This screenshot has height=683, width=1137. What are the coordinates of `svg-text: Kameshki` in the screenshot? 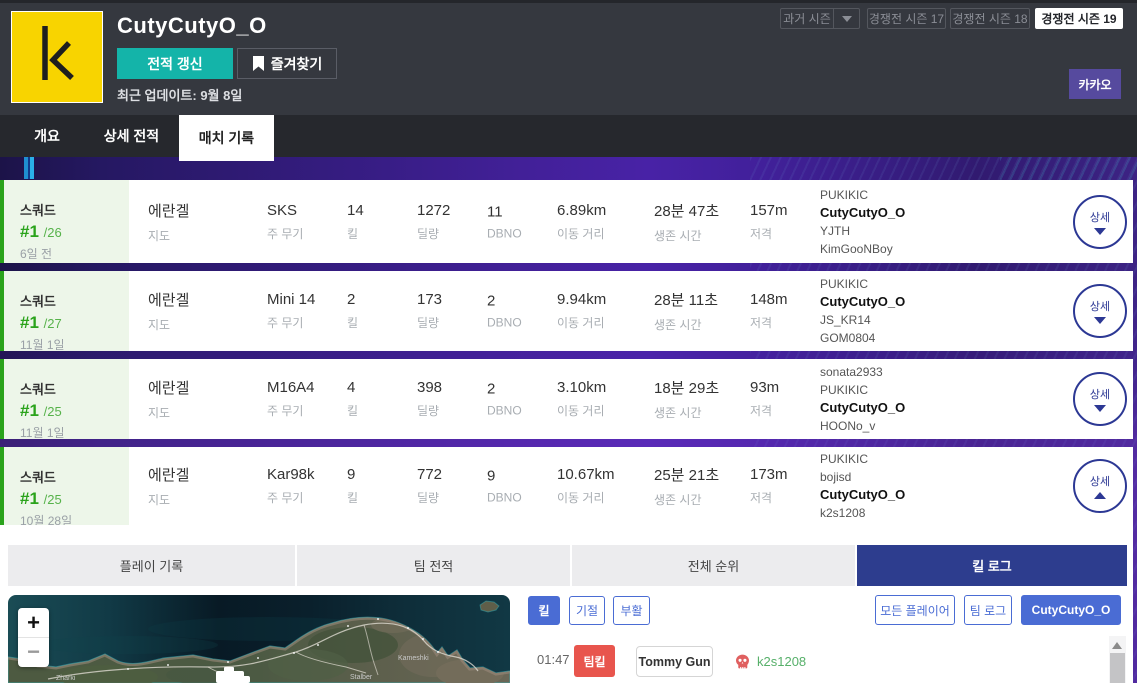 It's located at (413, 658).